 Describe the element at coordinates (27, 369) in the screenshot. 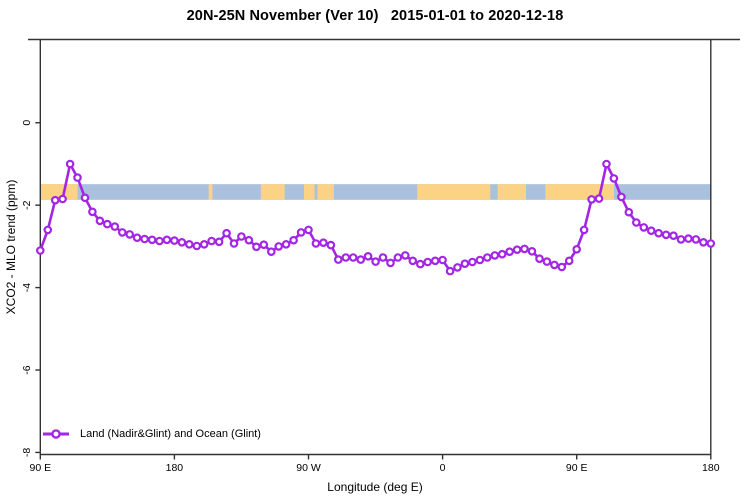

I see `y-tick-label: -6` at that location.